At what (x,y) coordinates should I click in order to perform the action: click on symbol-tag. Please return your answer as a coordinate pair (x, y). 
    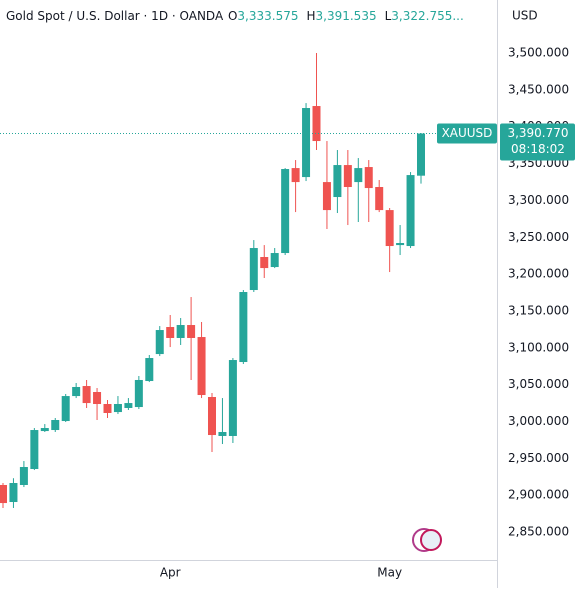
    Looking at the image, I should click on (467, 133).